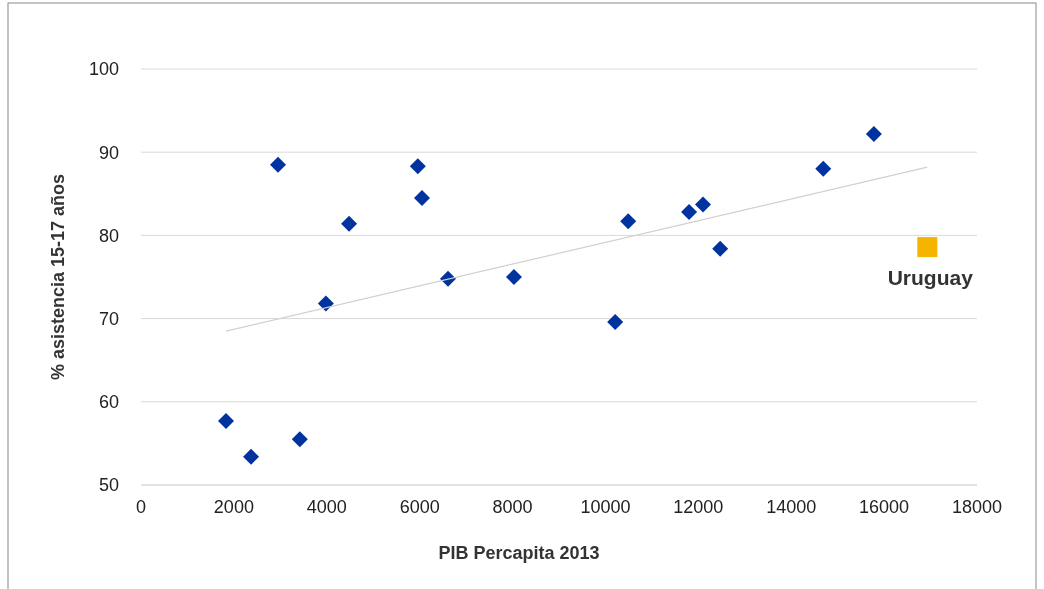 Image resolution: width=1044 pixels, height=589 pixels. I want to click on y-tick-label: 90, so click(108, 152).